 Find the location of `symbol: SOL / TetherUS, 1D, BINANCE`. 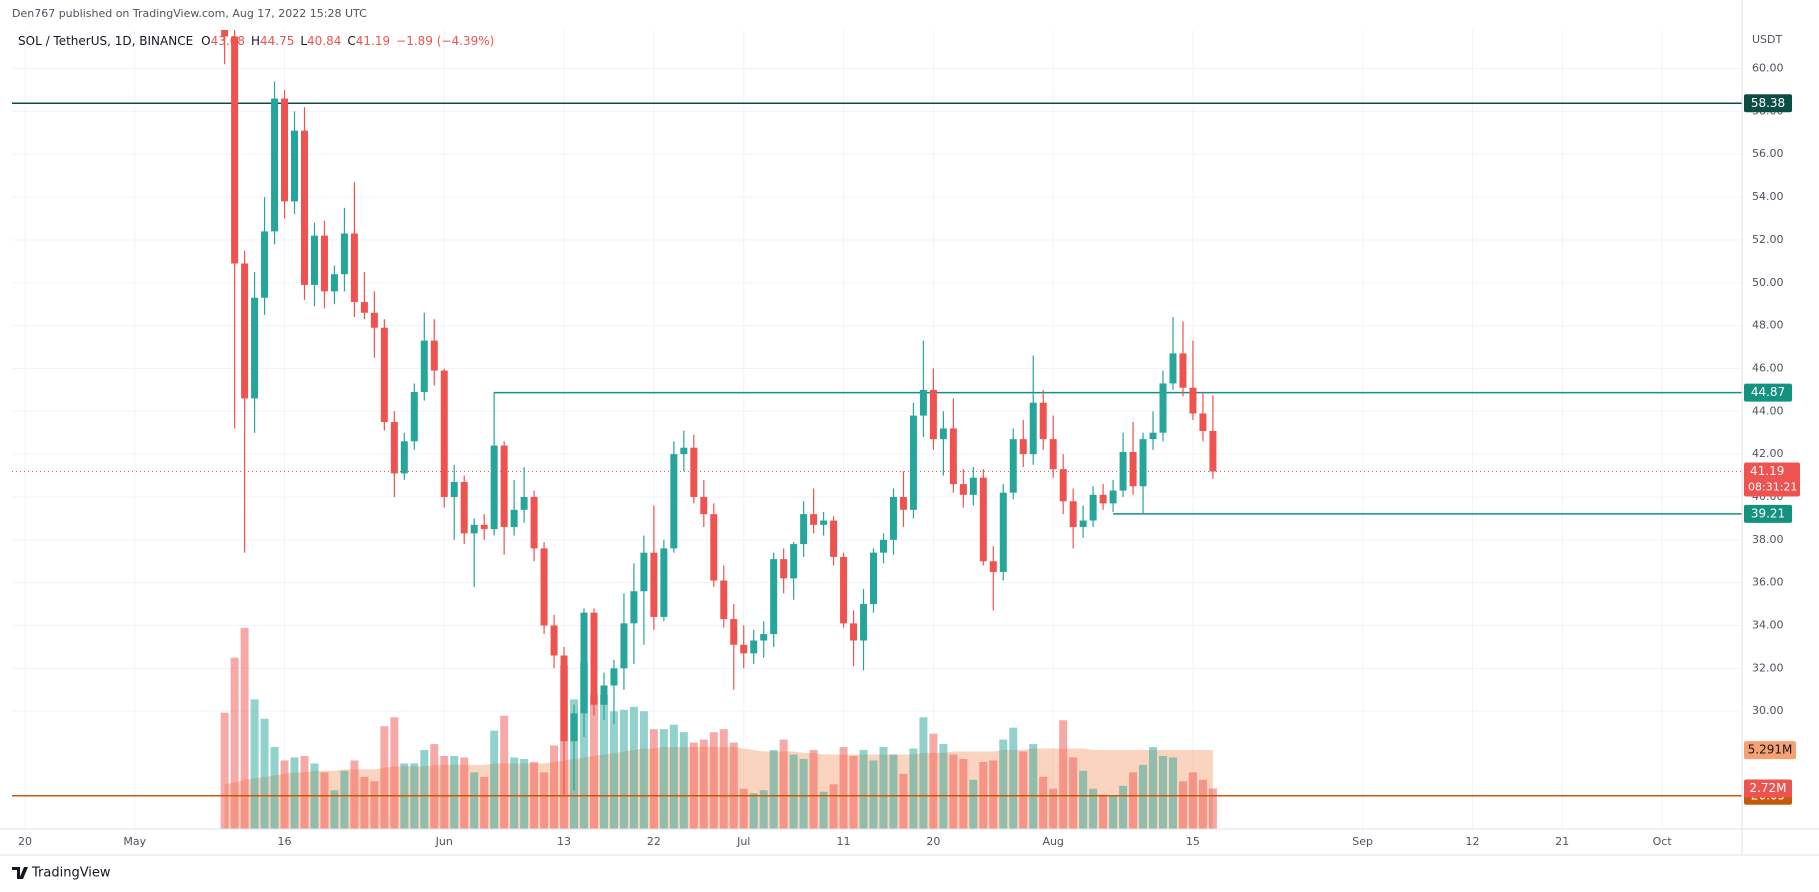

symbol: SOL / TetherUS, 1D, BINANCE is located at coordinates (105, 41).